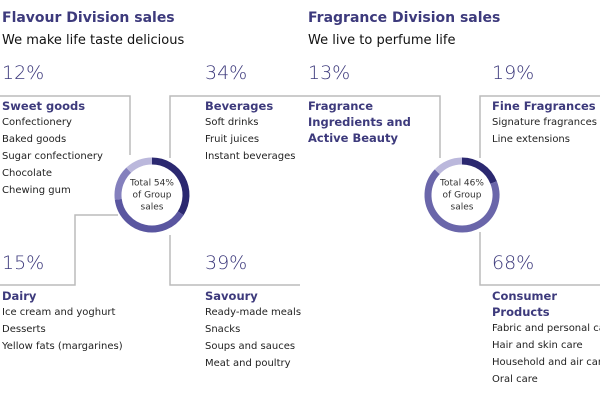 Image resolution: width=600 pixels, height=400 pixels. Describe the element at coordinates (404, 18) in the screenshot. I see `chart-title: Fragrance Division sales` at that location.